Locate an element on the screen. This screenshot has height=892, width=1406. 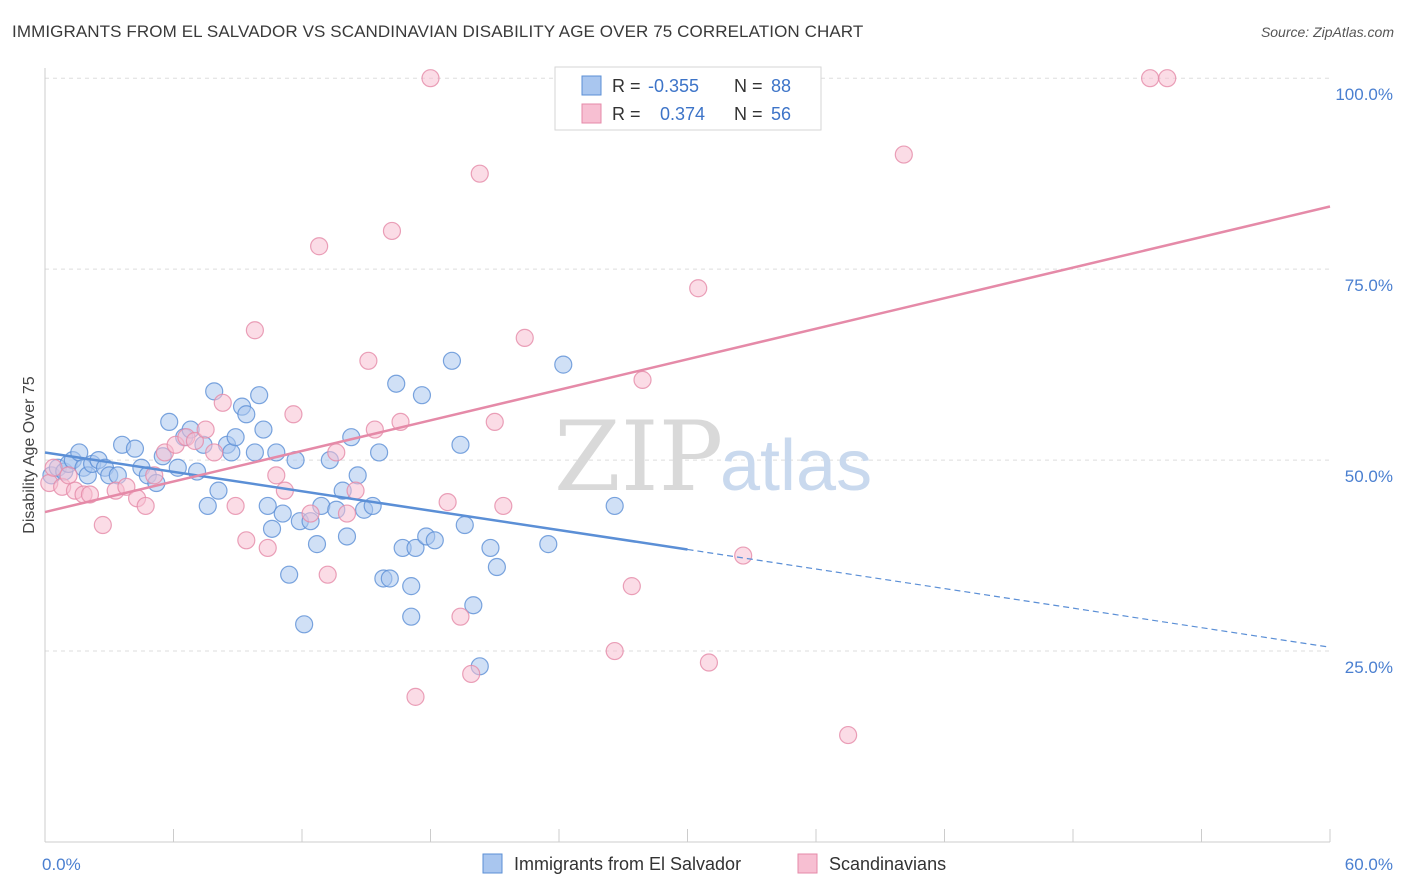
y-axis-label: Disability Age Over 75 is located at coordinates (29, 455).